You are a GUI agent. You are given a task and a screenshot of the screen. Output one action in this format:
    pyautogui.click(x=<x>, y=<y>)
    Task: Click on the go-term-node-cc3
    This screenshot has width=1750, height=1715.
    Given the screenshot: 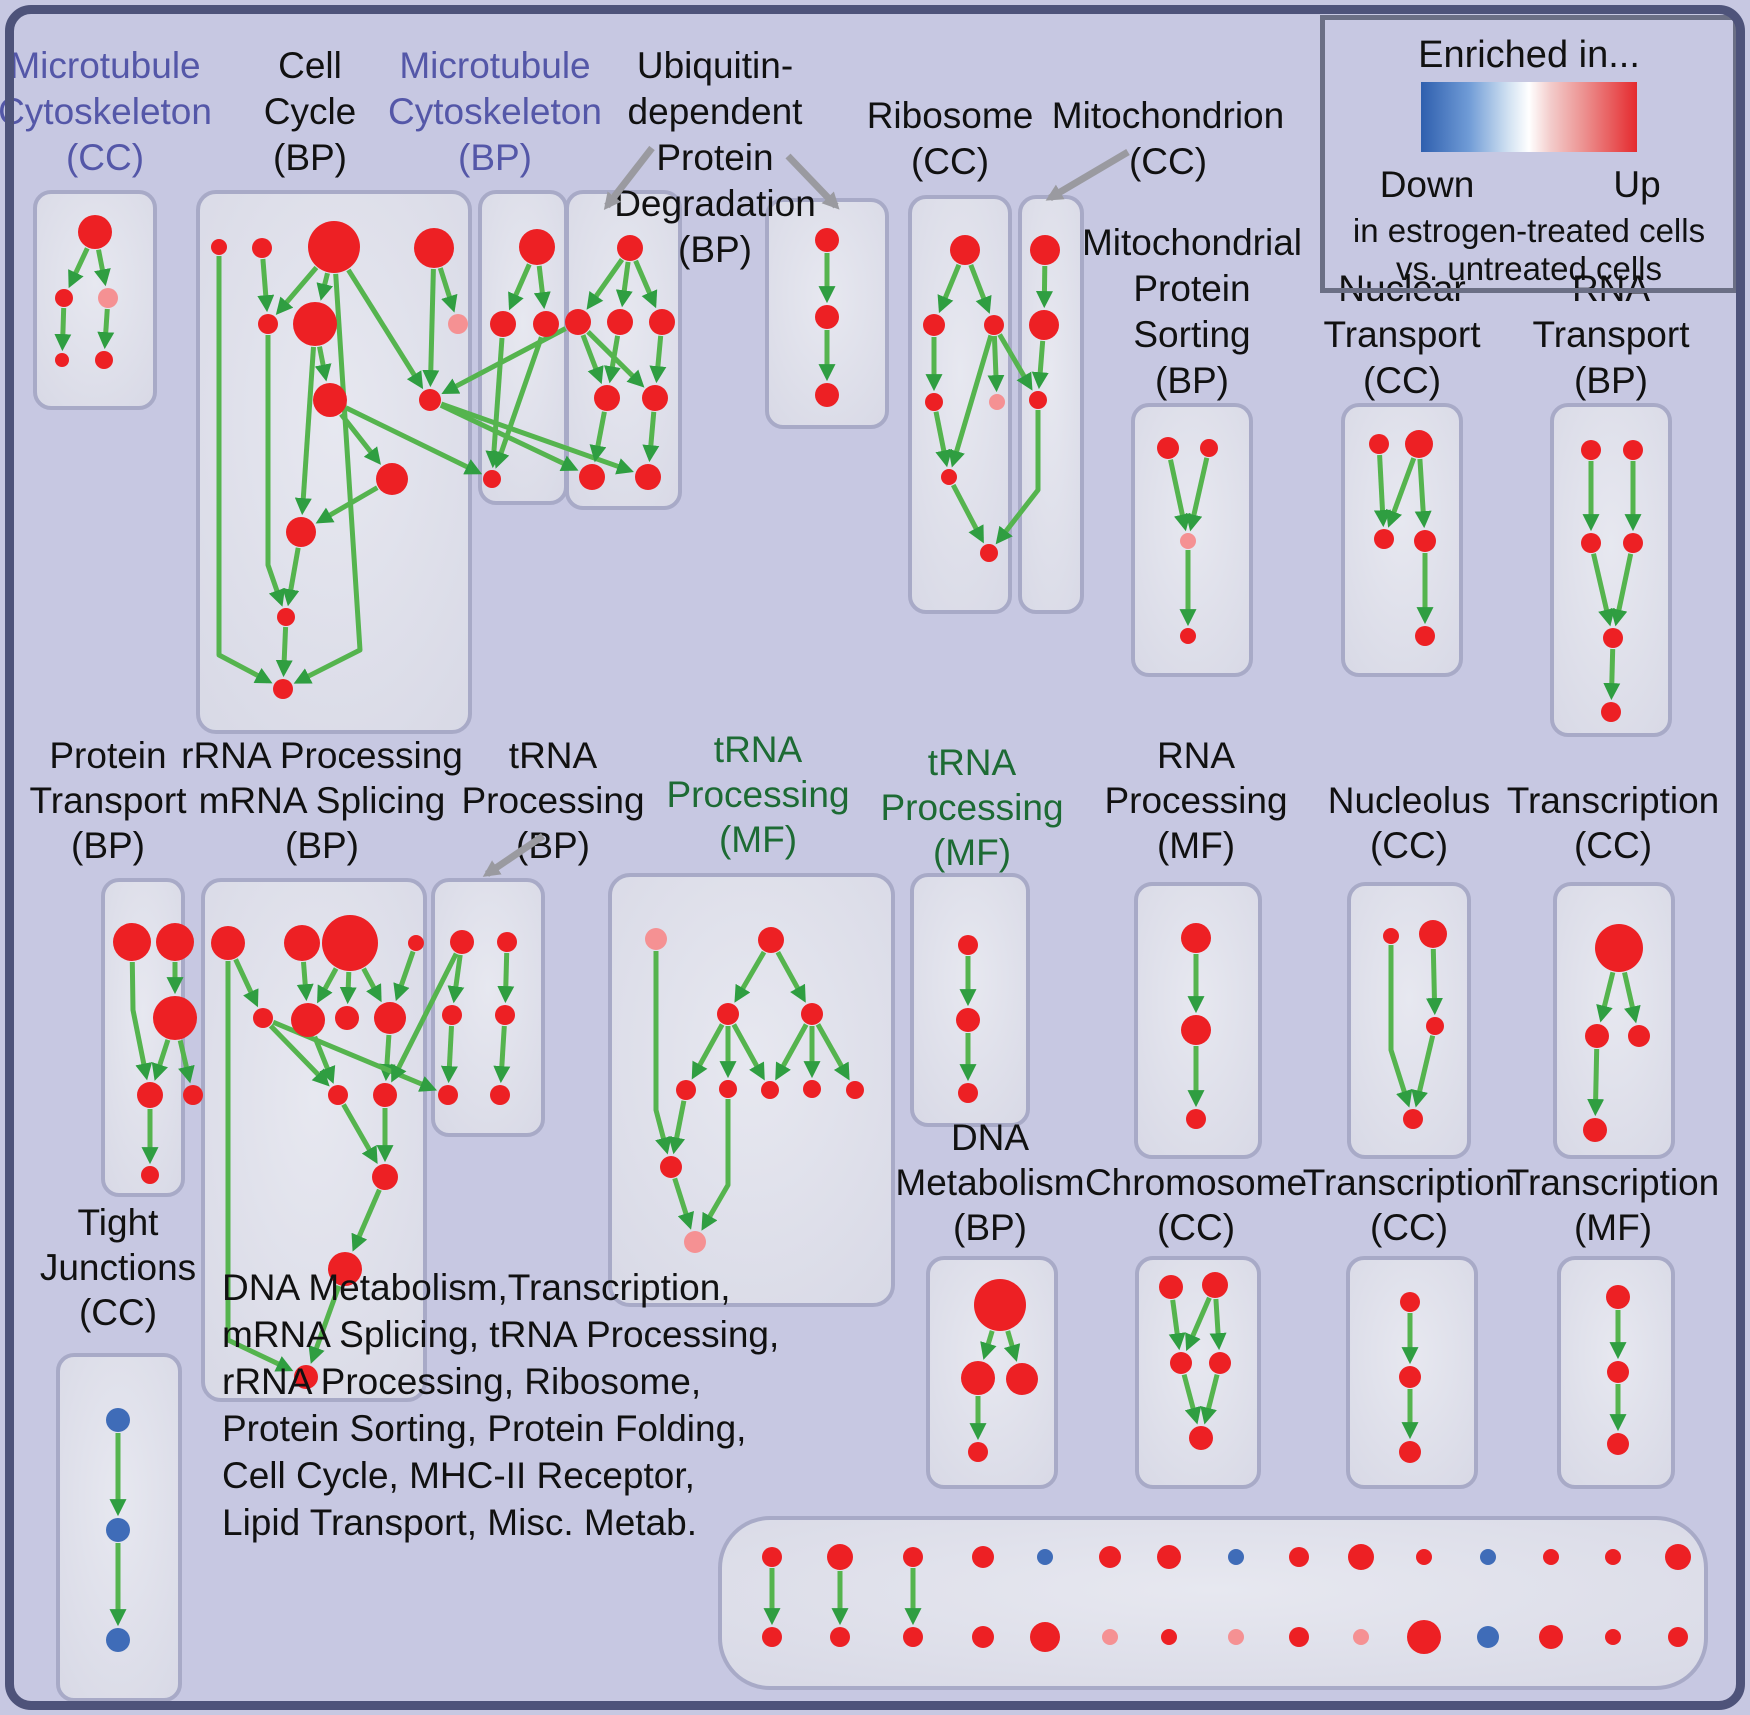 What is the action you would take?
    pyautogui.click(x=334, y=247)
    